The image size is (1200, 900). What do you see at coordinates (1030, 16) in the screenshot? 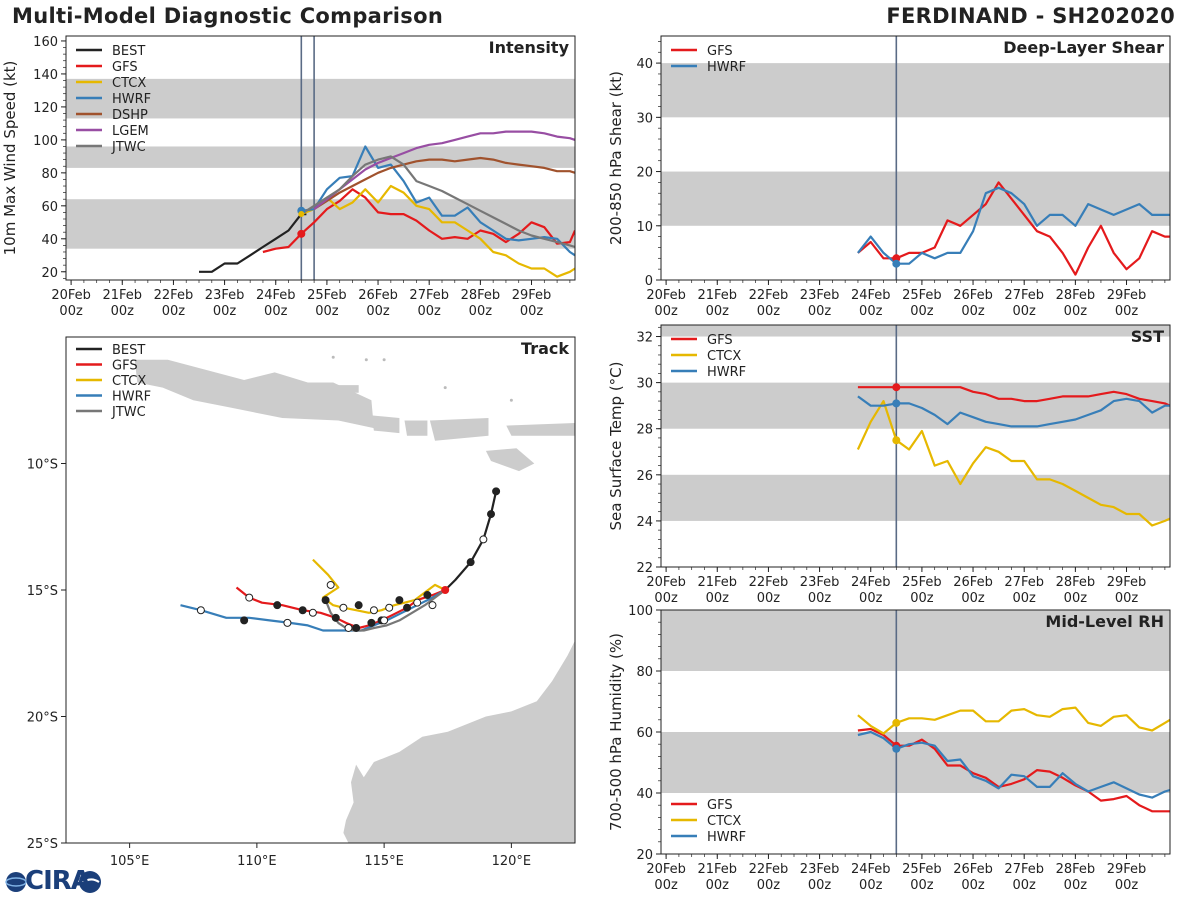
I see `storm-id-title: FERDINAND - SH202020` at bounding box center [1030, 16].